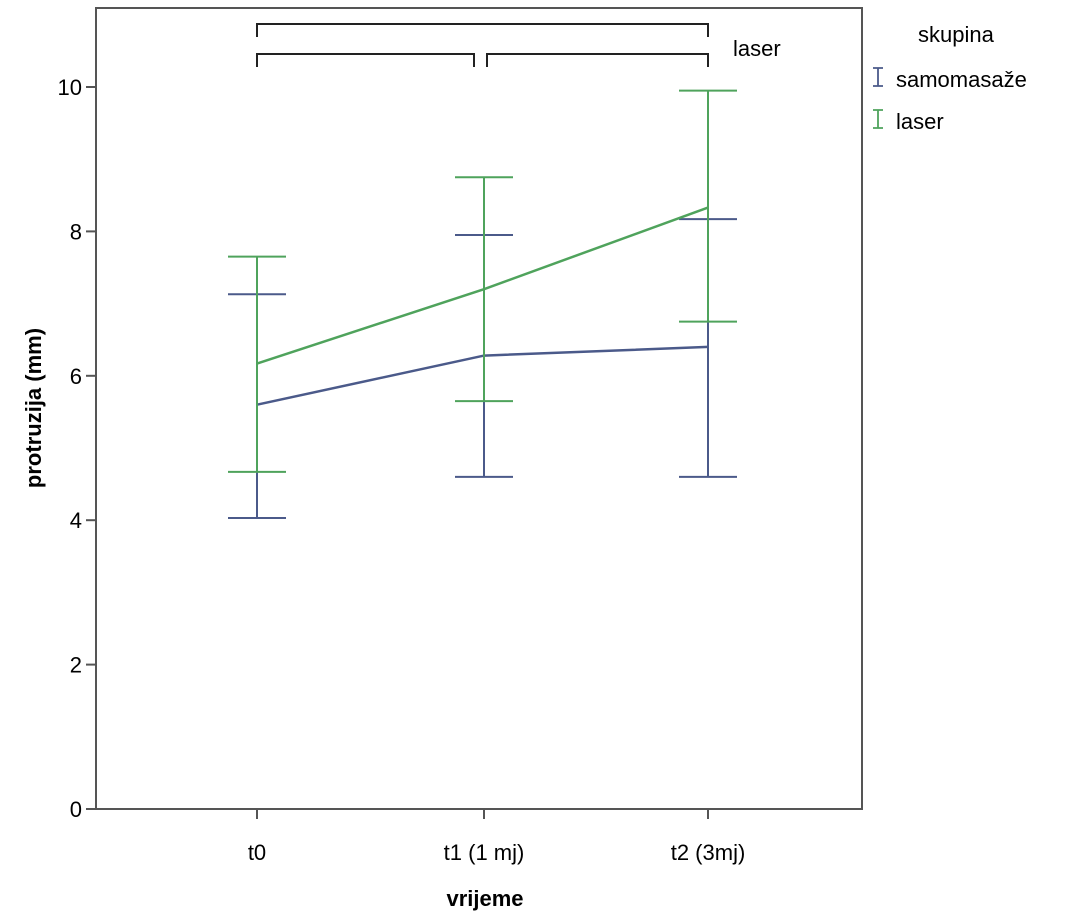 The height and width of the screenshot is (921, 1078). I want to click on legend-item: laser, so click(908, 121).